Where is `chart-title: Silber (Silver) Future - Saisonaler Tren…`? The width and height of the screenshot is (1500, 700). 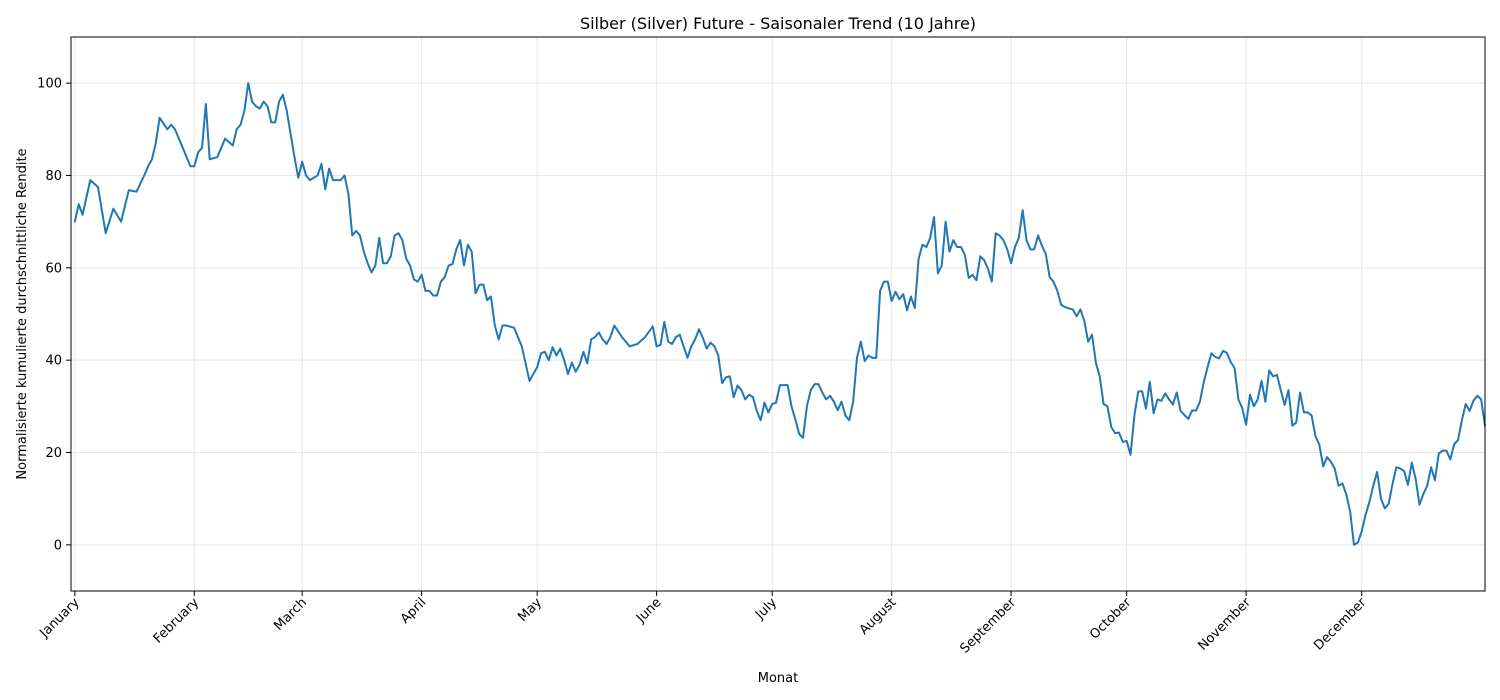 chart-title: Silber (Silver) Future - Saisonaler Tren… is located at coordinates (778, 23).